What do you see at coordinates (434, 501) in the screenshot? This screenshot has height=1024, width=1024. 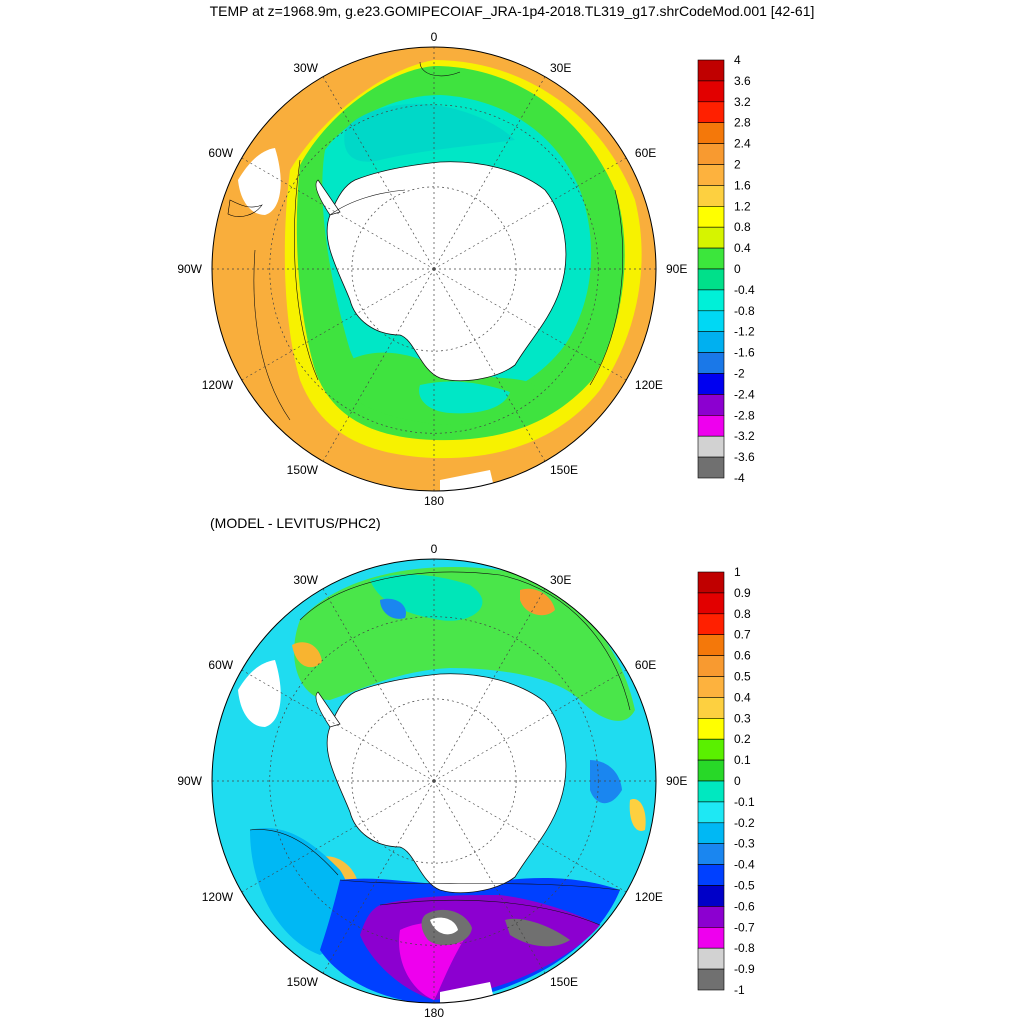 I see `longitude-label: 180` at bounding box center [434, 501].